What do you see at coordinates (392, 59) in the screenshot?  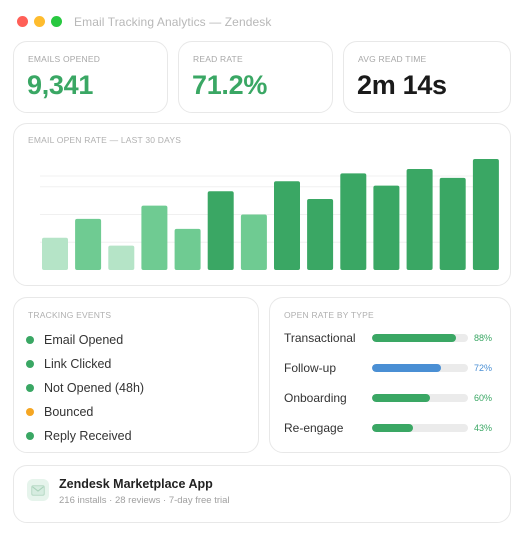 I see `kpi-label: AVG READ TIME` at bounding box center [392, 59].